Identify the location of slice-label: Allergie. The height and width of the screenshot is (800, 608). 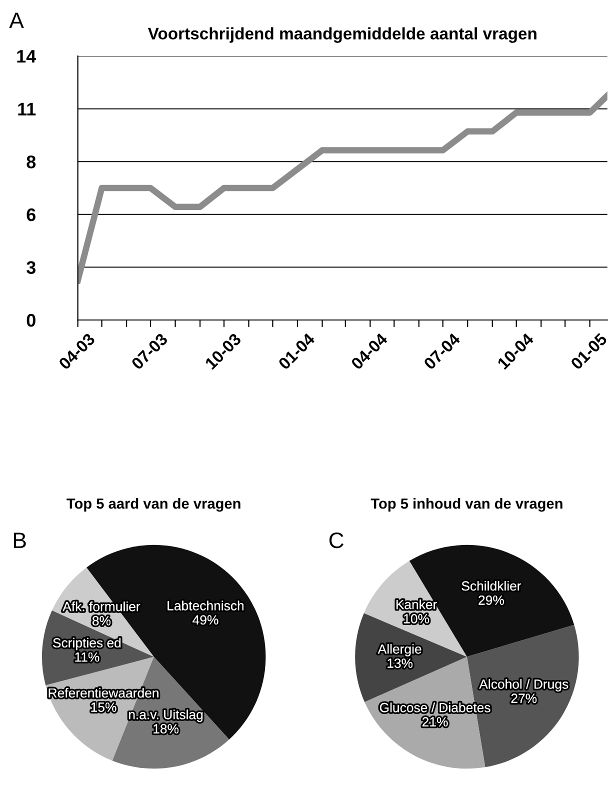
(400, 650).